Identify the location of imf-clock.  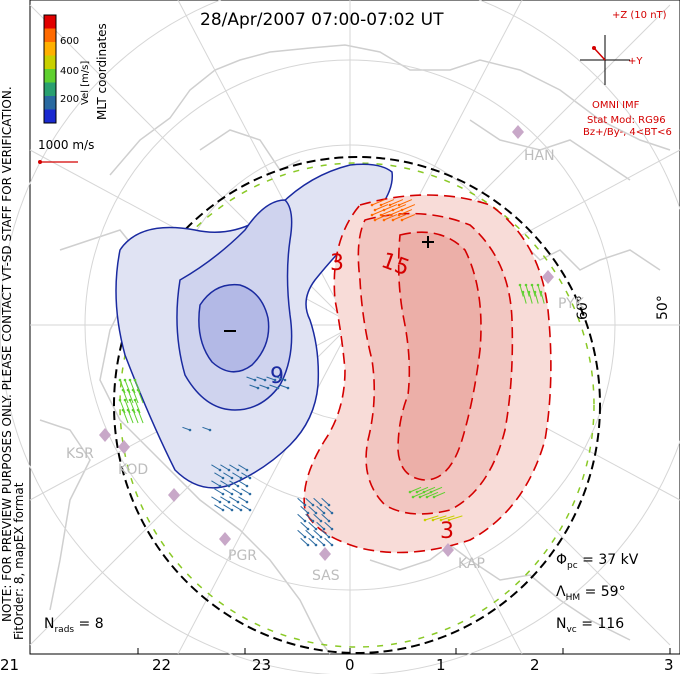
(605, 60).